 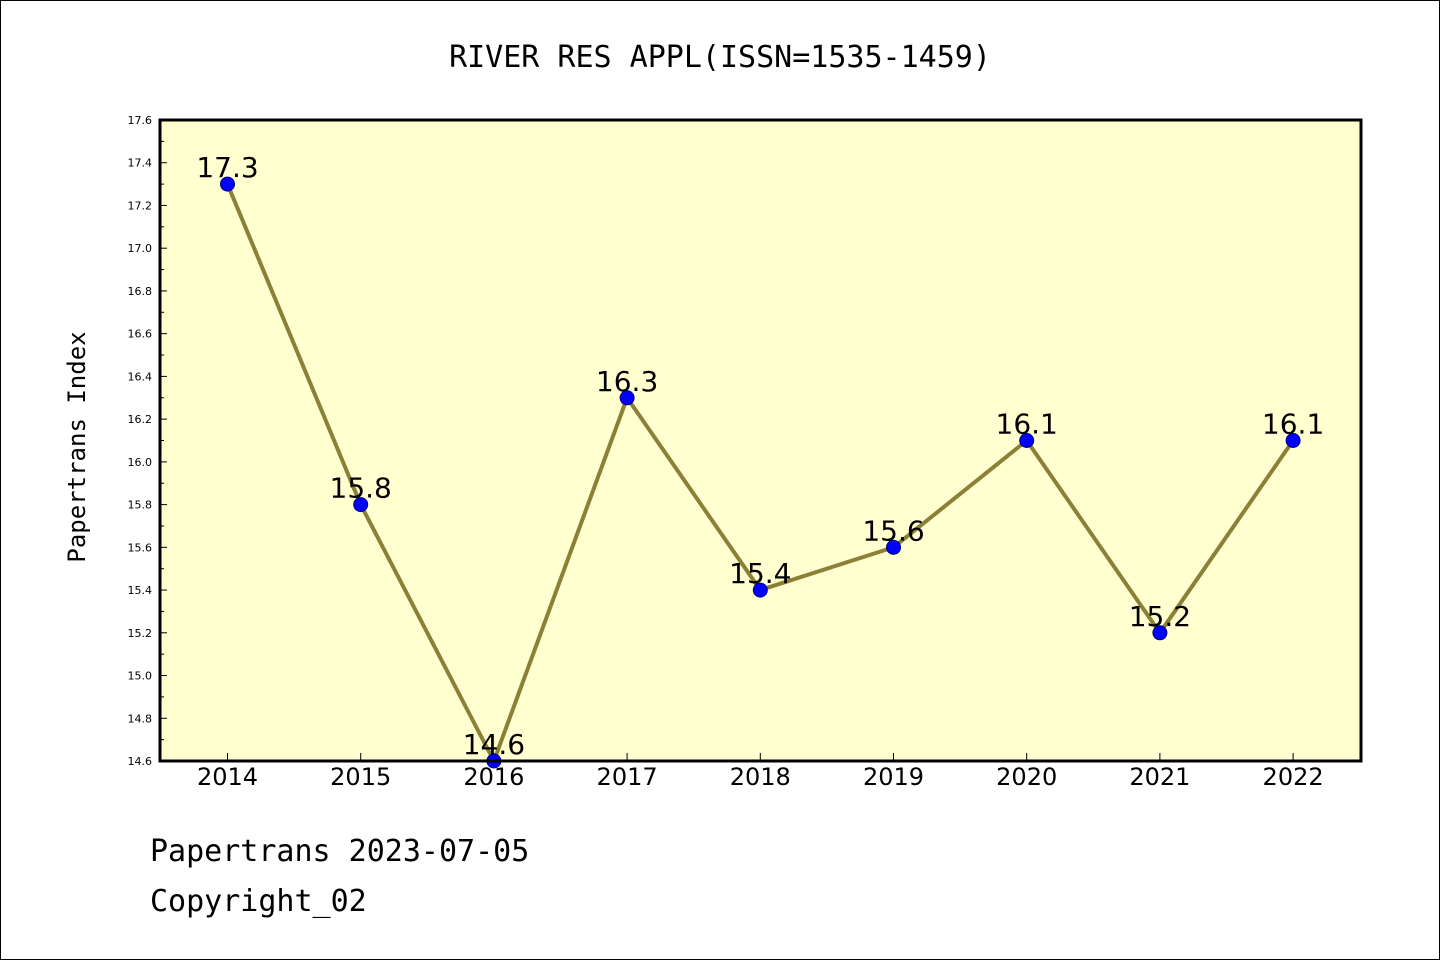 What do you see at coordinates (140, 120) in the screenshot?
I see `y-tick-label: 17.6` at bounding box center [140, 120].